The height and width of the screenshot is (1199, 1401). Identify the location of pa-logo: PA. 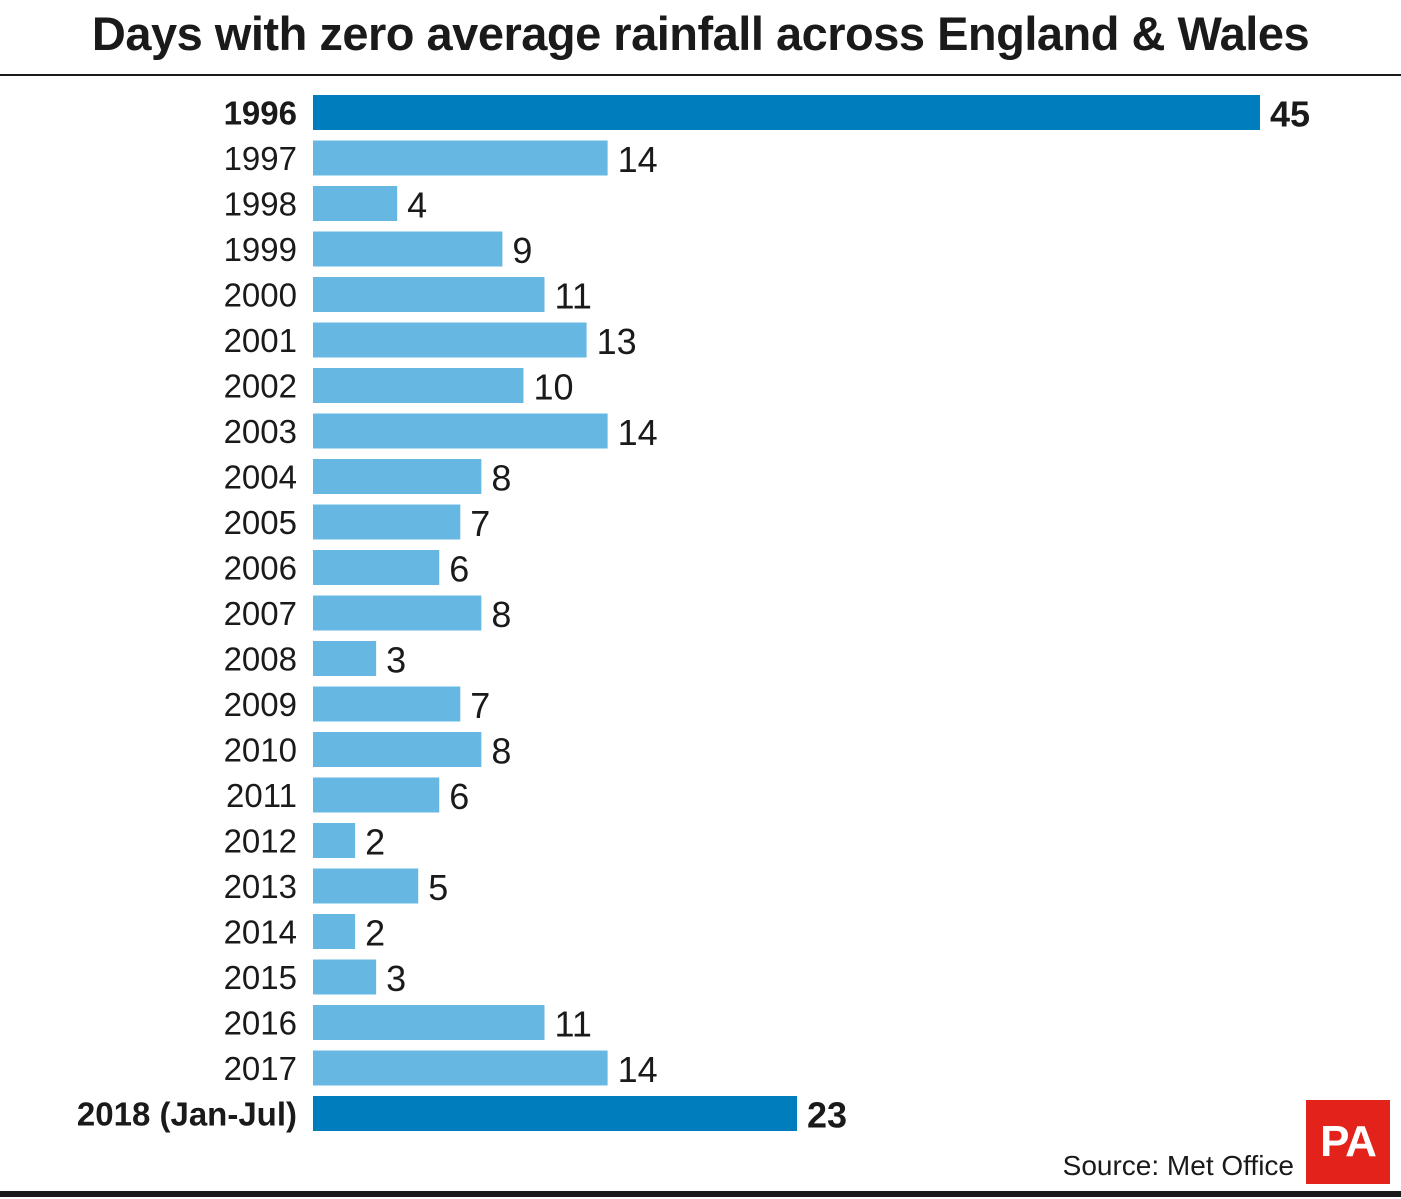
(1348, 1142).